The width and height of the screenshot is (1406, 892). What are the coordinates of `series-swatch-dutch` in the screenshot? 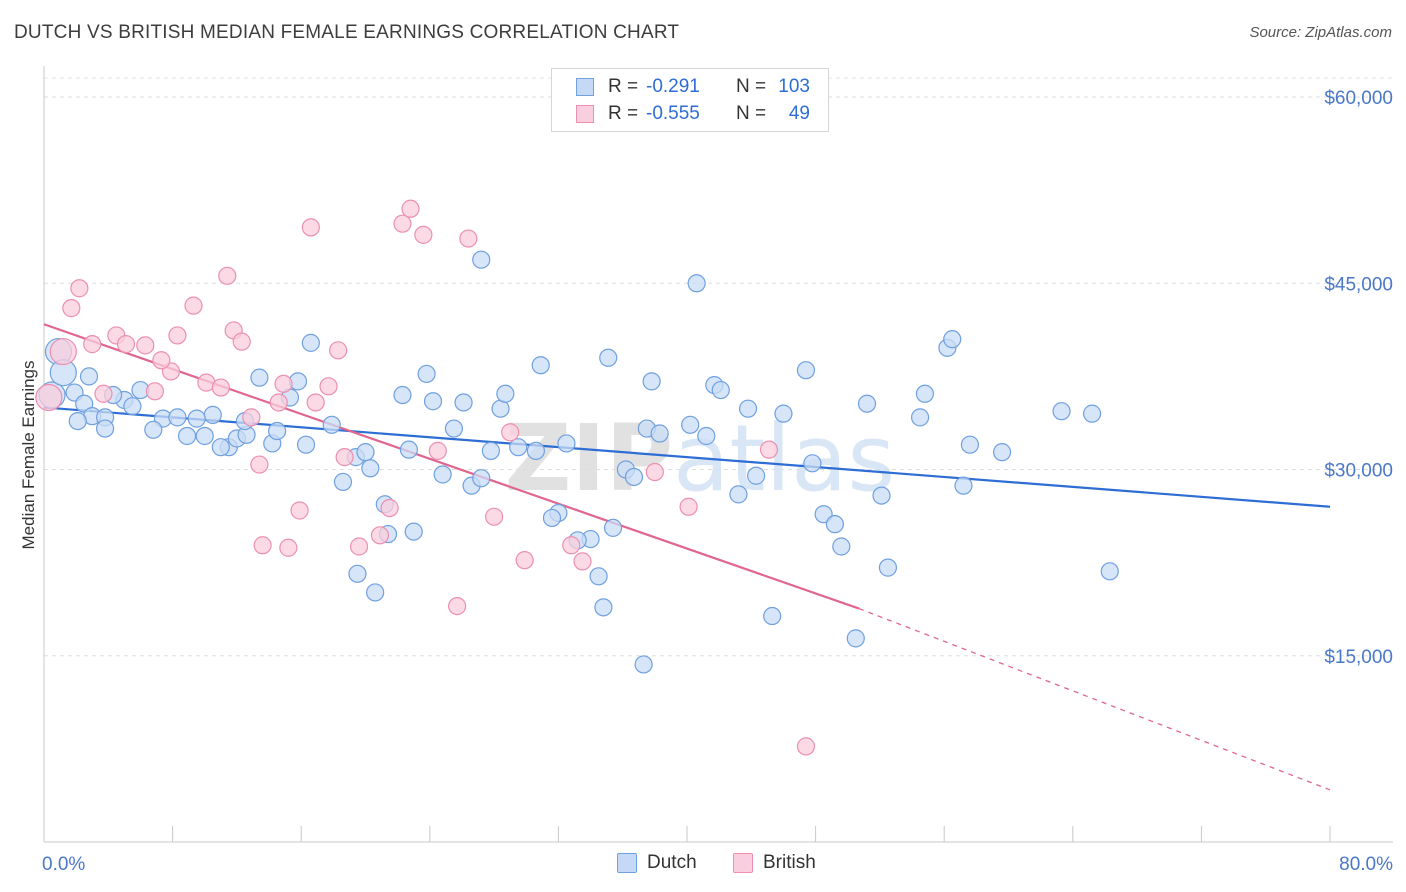 It's located at (627, 863).